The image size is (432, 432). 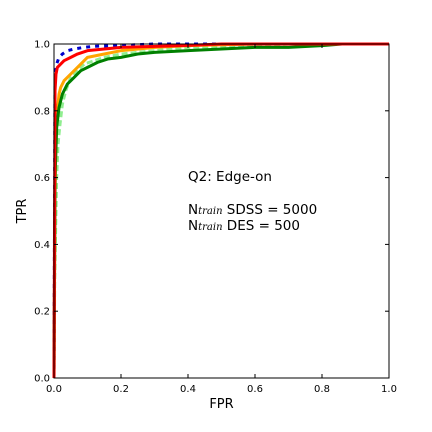 What do you see at coordinates (121, 389) in the screenshot?
I see `x-tick-label: 0.2` at bounding box center [121, 389].